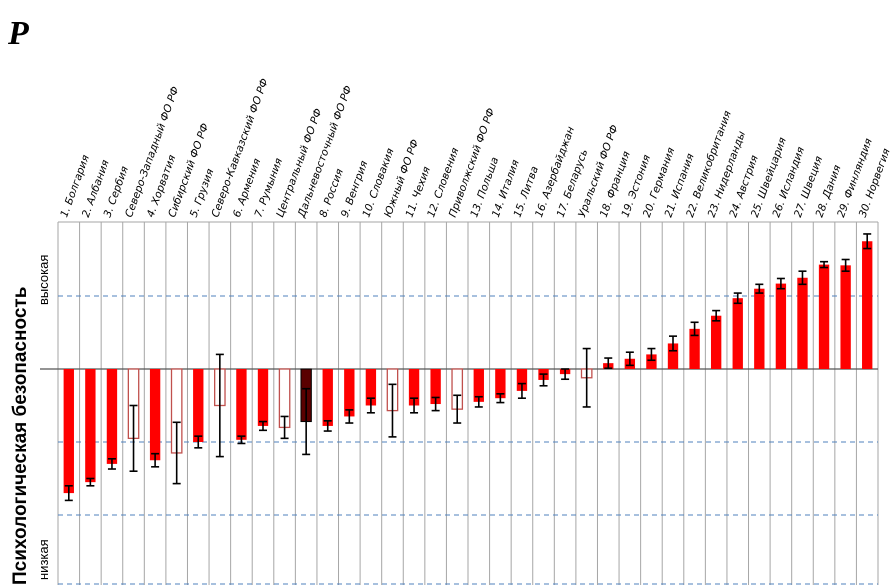  Describe the element at coordinates (18, 33) in the screenshot. I see `corner-letter: P` at that location.